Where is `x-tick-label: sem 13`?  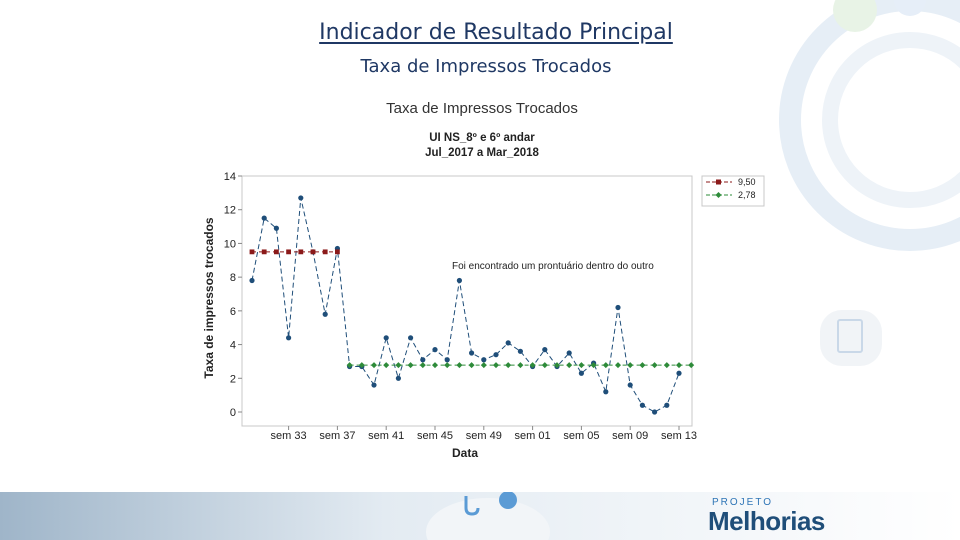
x-tick-label: sem 13 is located at coordinates (679, 436).